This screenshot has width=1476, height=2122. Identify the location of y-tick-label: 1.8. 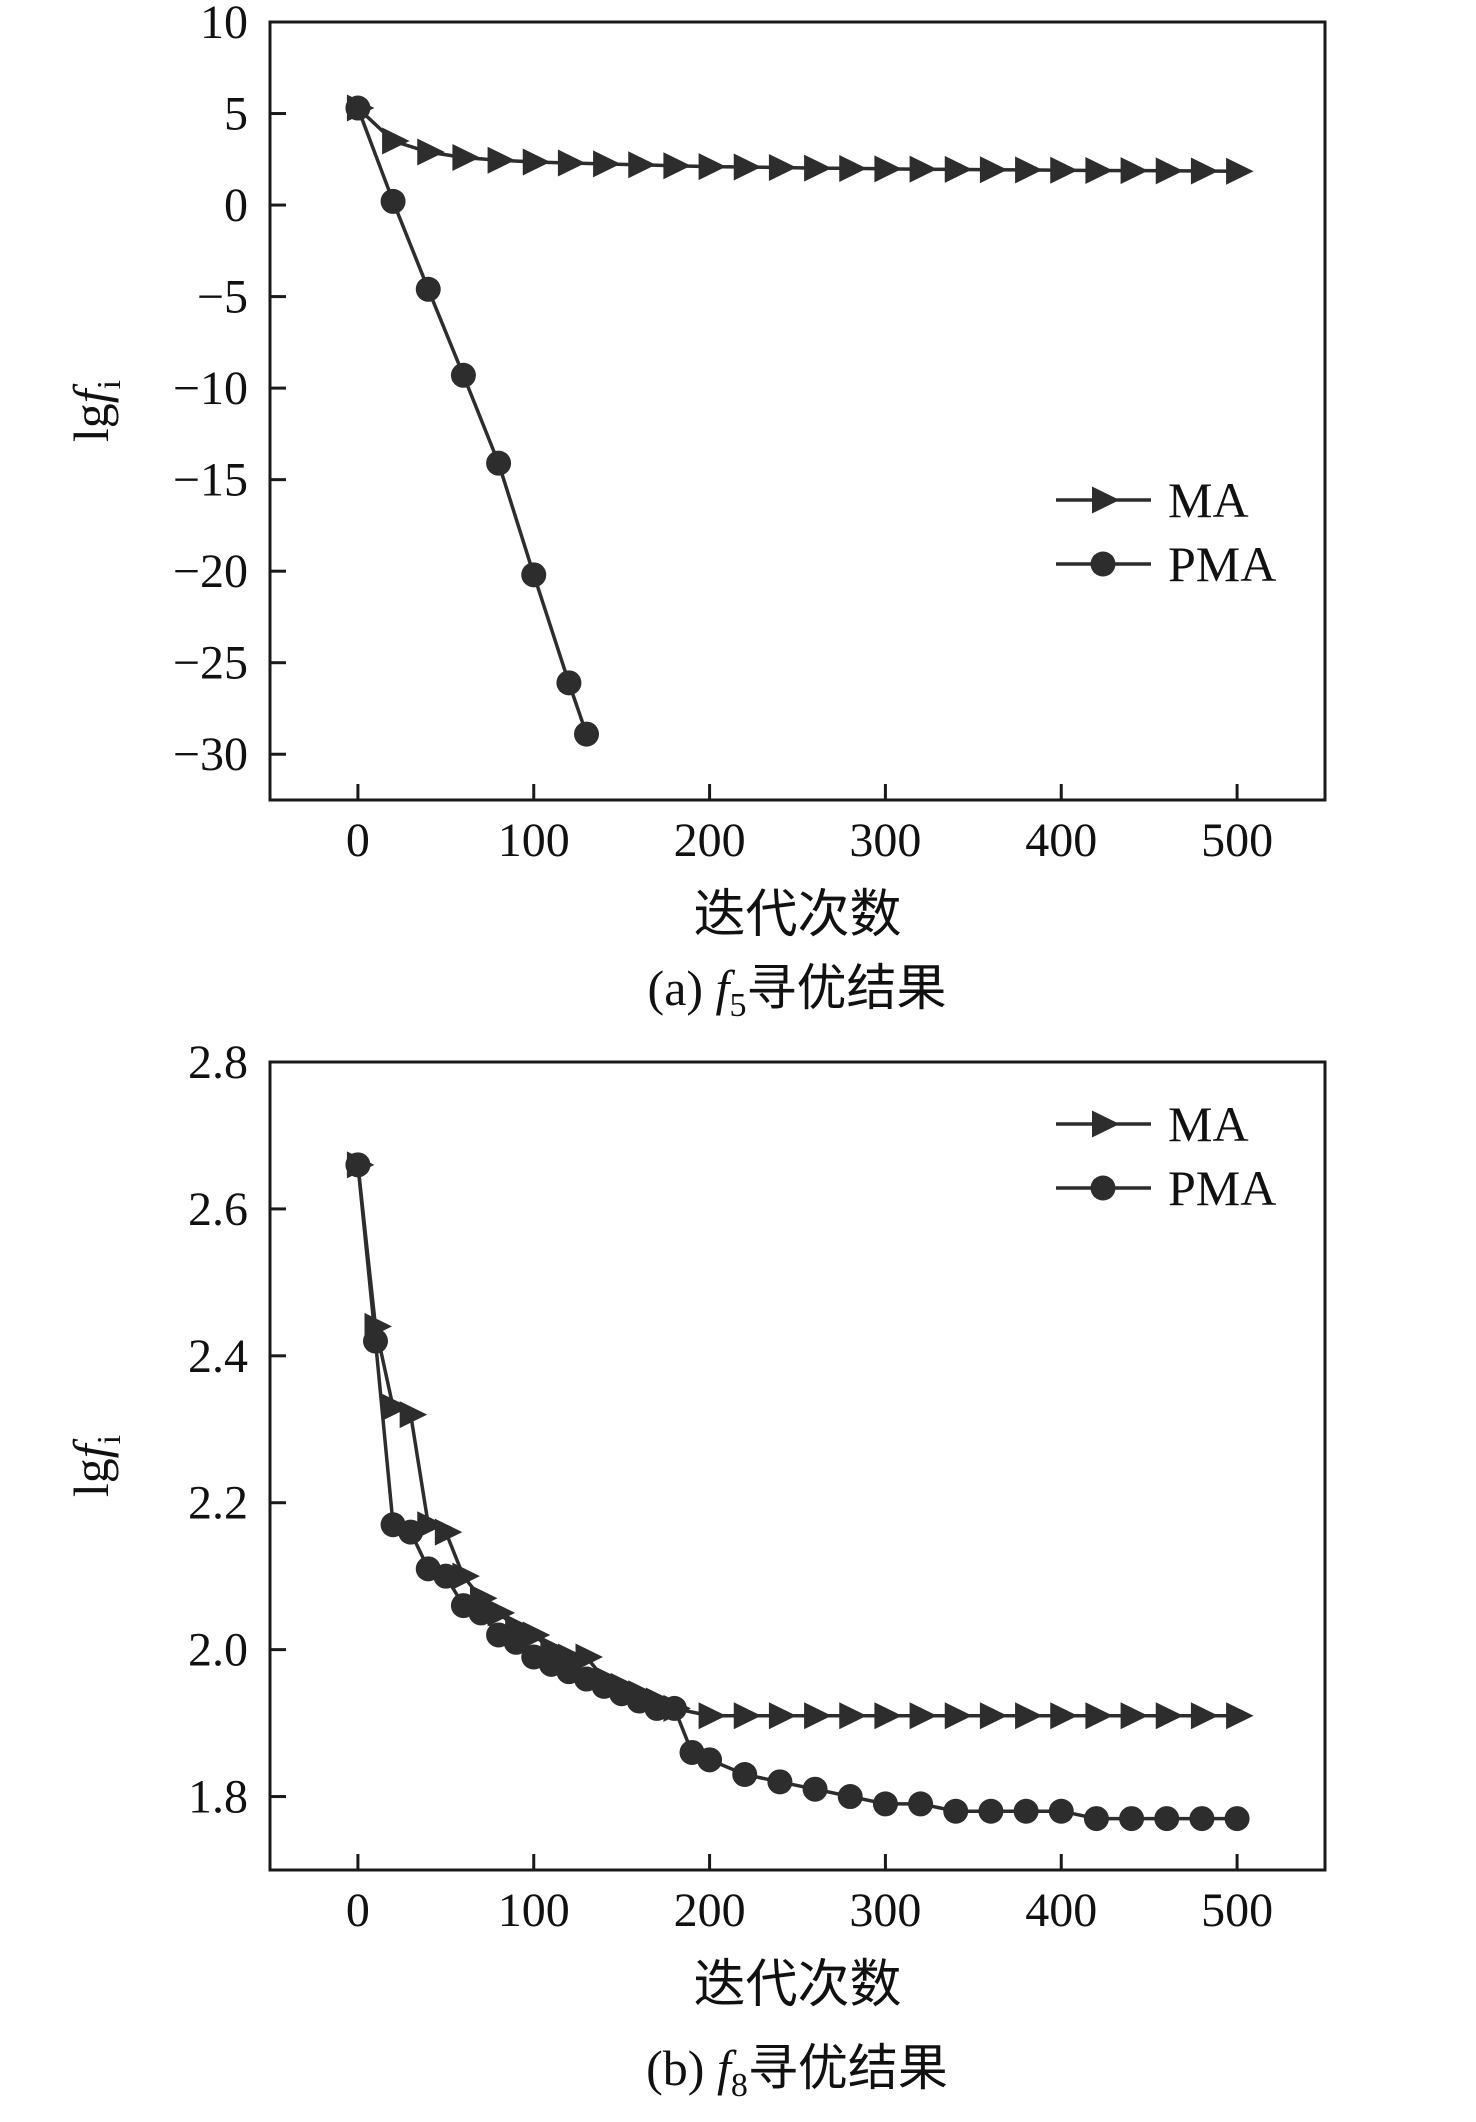
(218, 1797).